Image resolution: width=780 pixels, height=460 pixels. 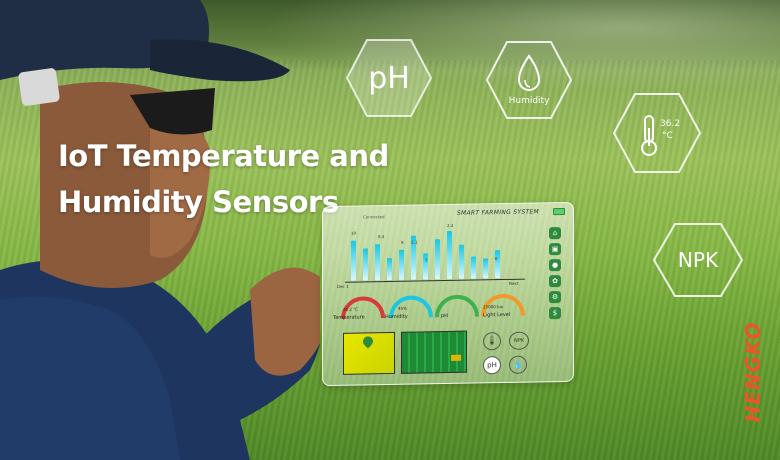 I want to click on thermometer-icon, so click(x=649, y=135).